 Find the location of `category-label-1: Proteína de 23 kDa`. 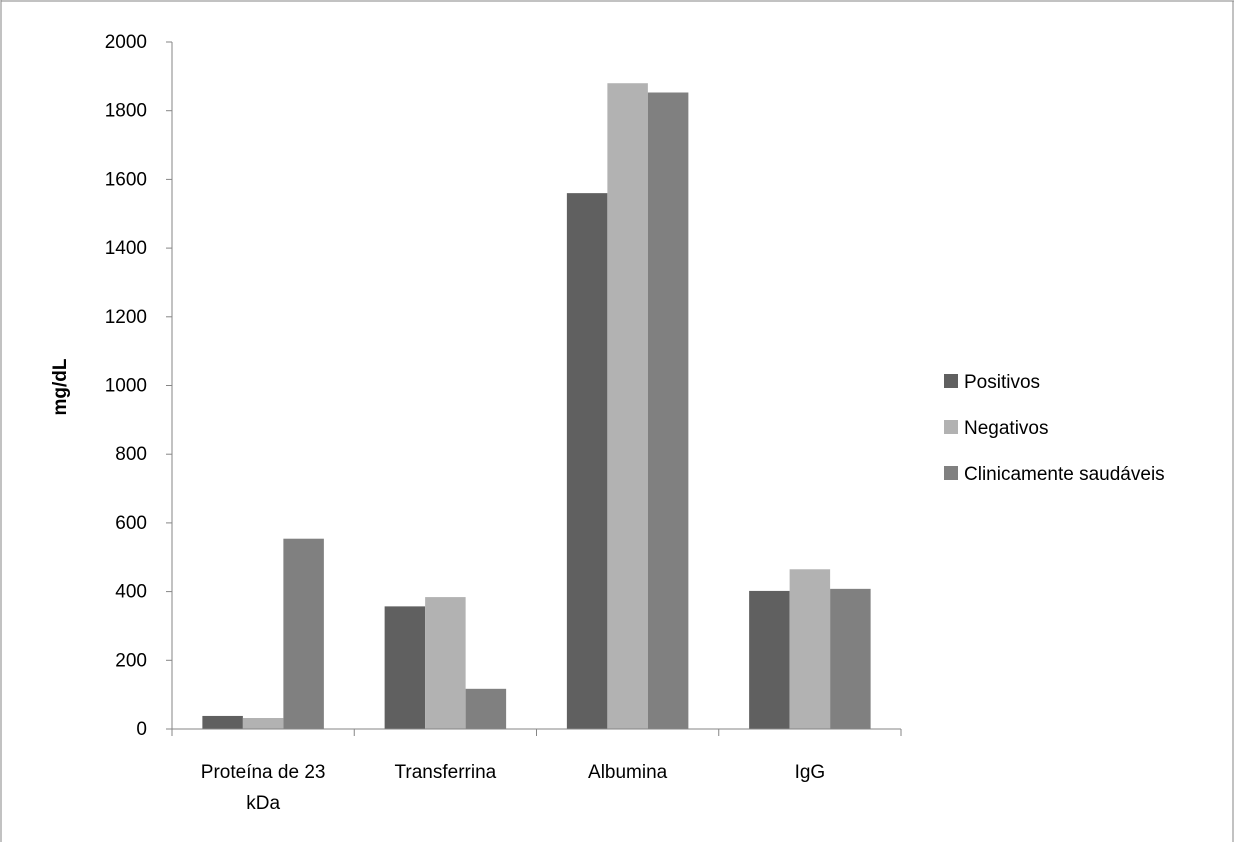

category-label-1: Proteína de 23 kDa is located at coordinates (263, 788).